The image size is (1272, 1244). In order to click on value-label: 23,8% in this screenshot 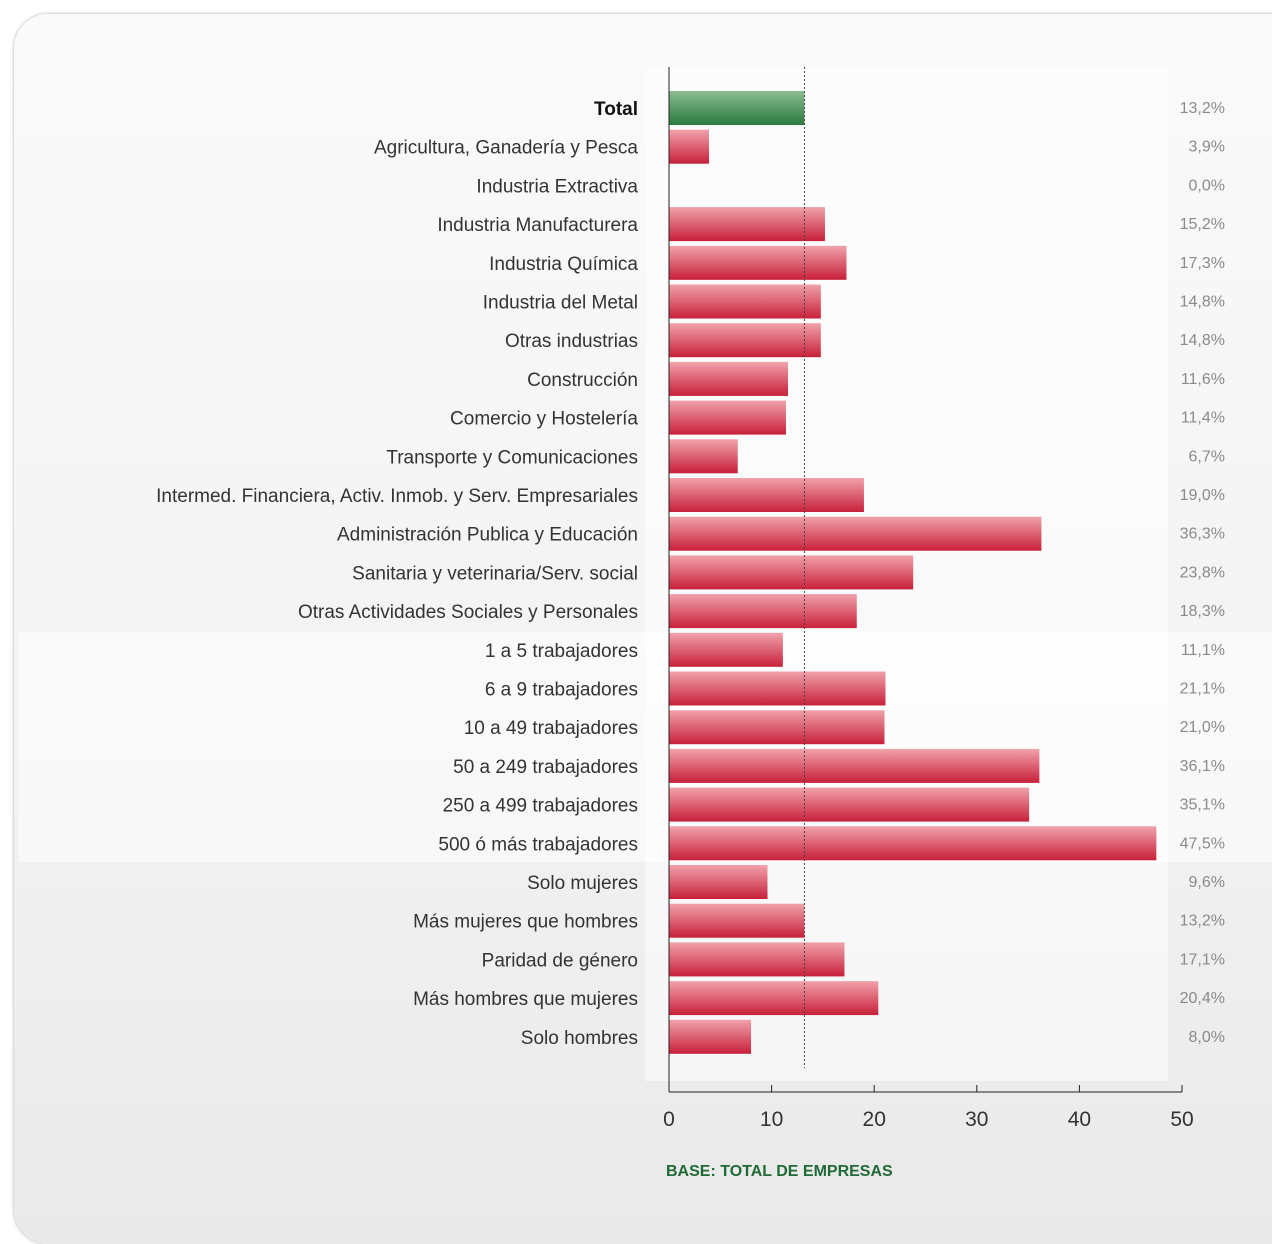, I will do `click(1202, 572)`.